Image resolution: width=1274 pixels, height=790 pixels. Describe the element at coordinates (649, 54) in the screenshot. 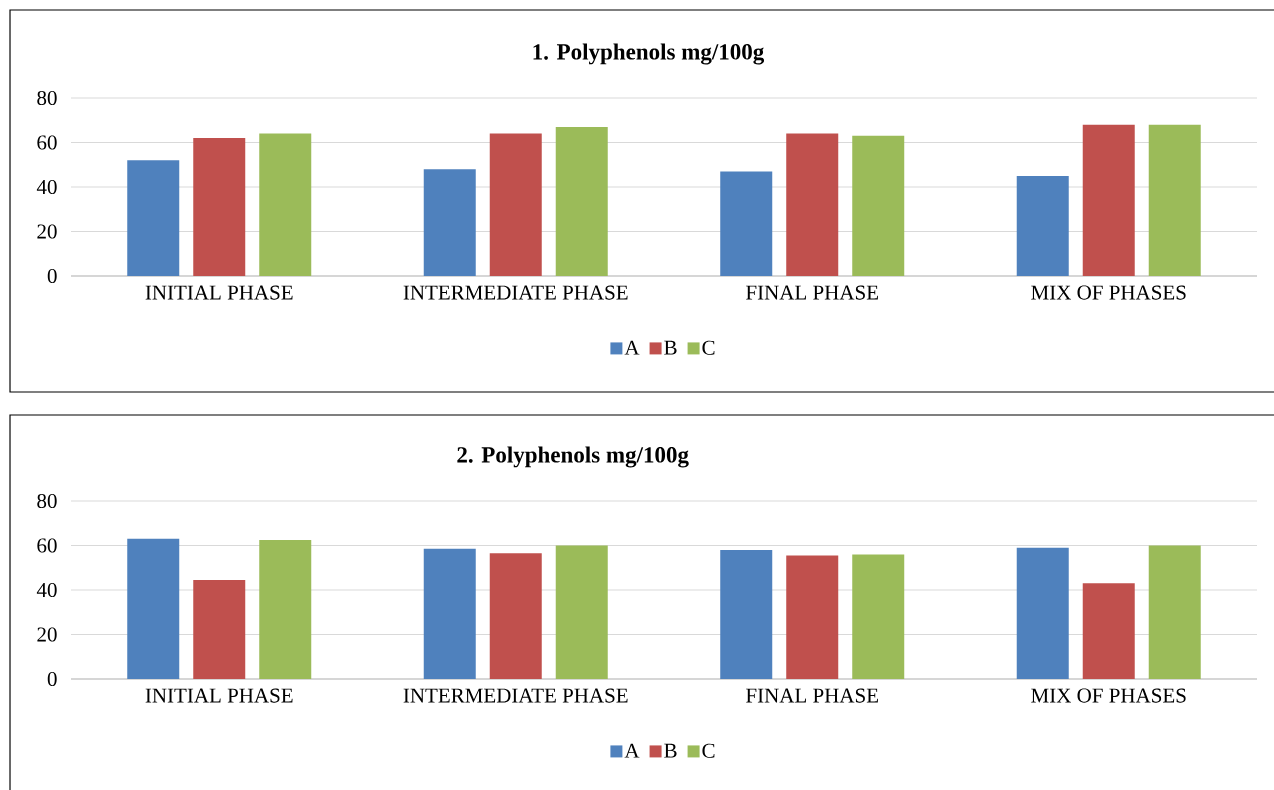

I see `chart-title: 1. Polyphenols mg/100g` at that location.